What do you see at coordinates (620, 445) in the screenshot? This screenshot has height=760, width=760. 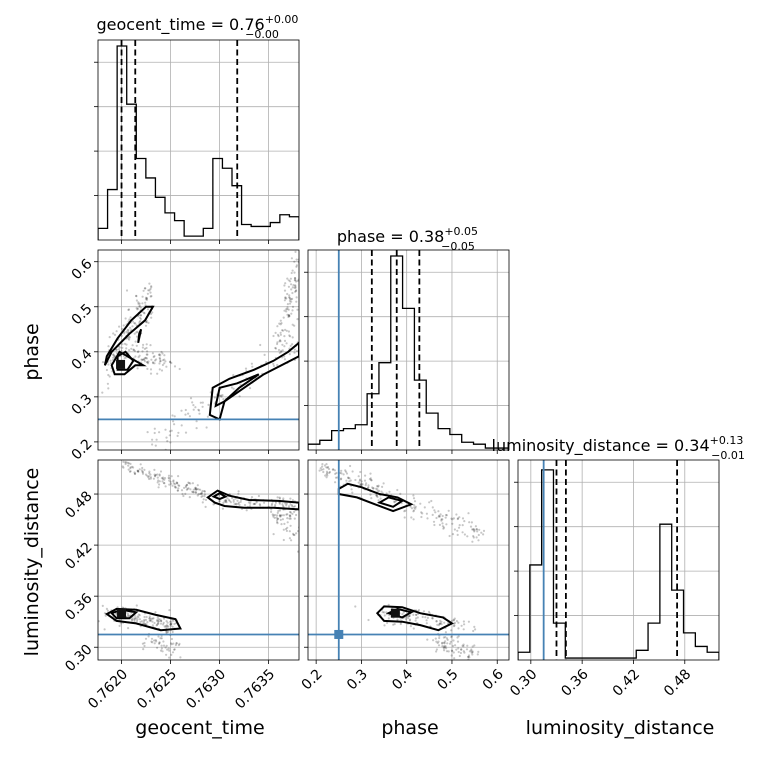 I see `title-luminosity-distance: luminosity_distance = 0.34+0.13 −0.01` at bounding box center [620, 445].